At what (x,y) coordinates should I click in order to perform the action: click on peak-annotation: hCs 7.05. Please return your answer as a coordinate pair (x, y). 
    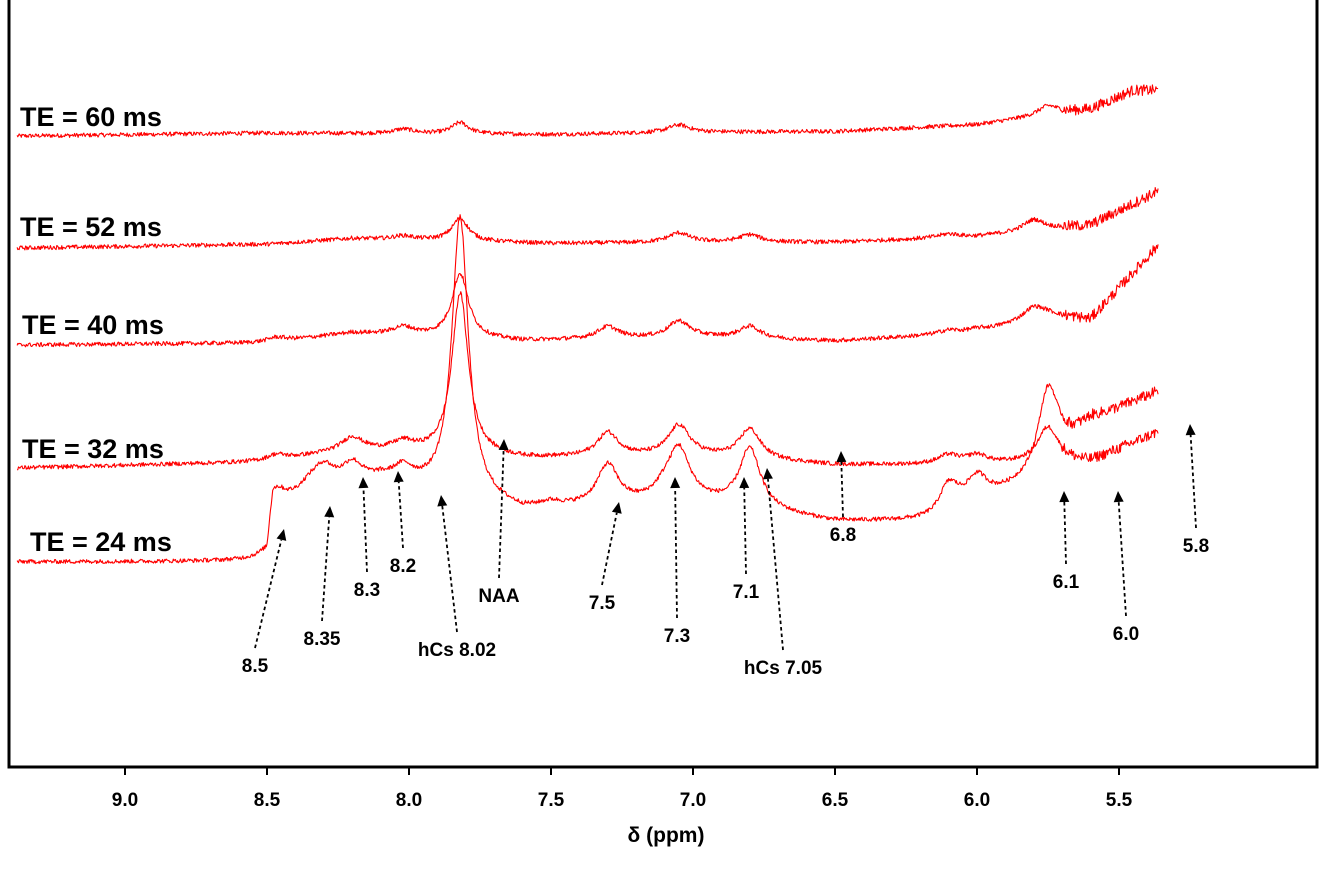
    Looking at the image, I should click on (783, 573).